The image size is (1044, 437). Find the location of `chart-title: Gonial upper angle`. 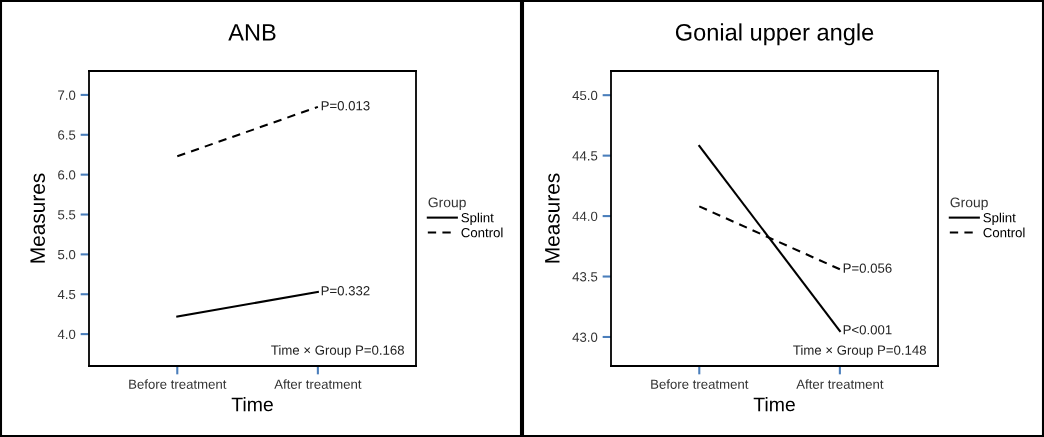

chart-title: Gonial upper angle is located at coordinates (774, 34).